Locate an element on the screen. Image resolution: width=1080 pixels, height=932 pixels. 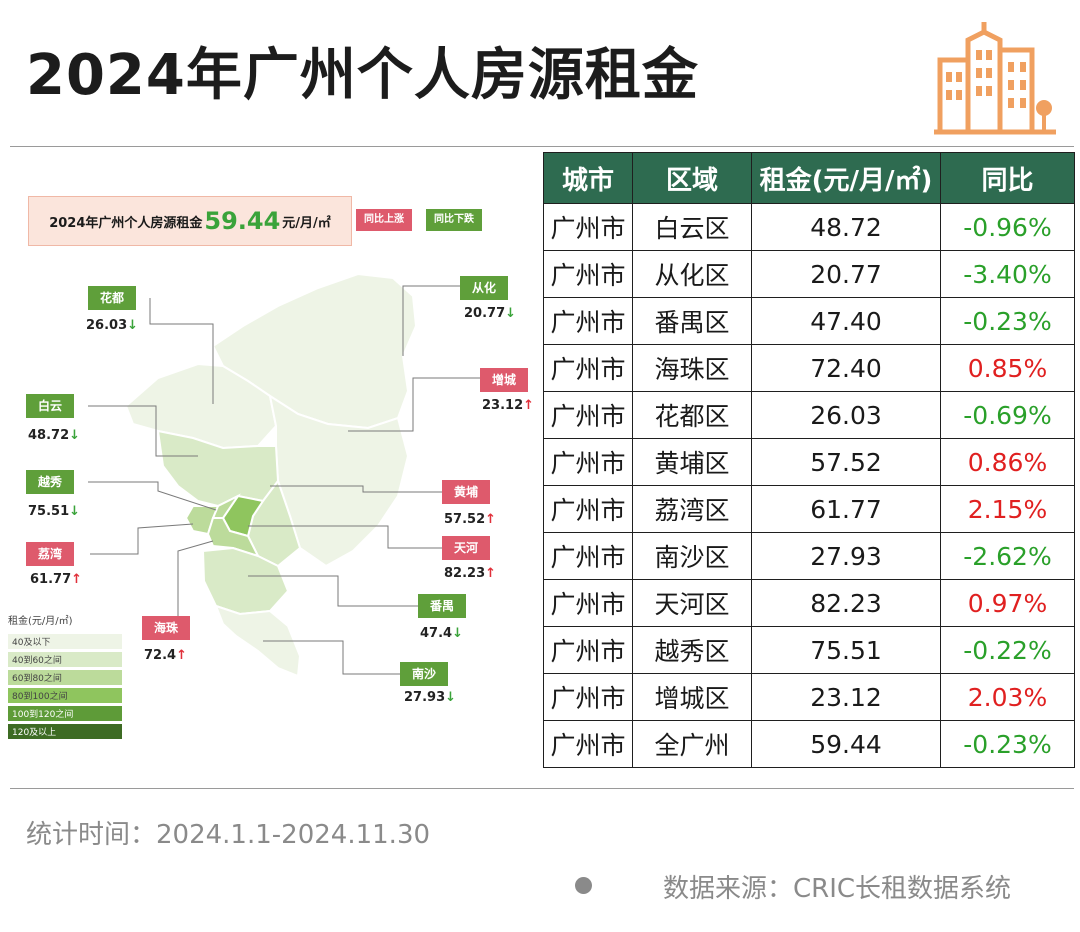
district-tag: 黄埔 is located at coordinates (466, 492).